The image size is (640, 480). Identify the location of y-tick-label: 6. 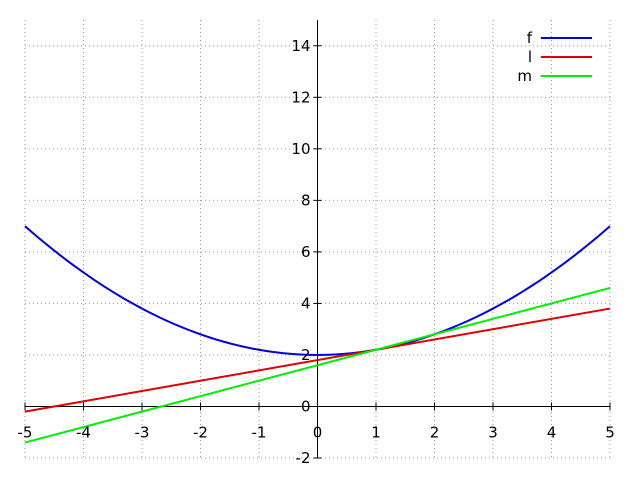
(306, 252).